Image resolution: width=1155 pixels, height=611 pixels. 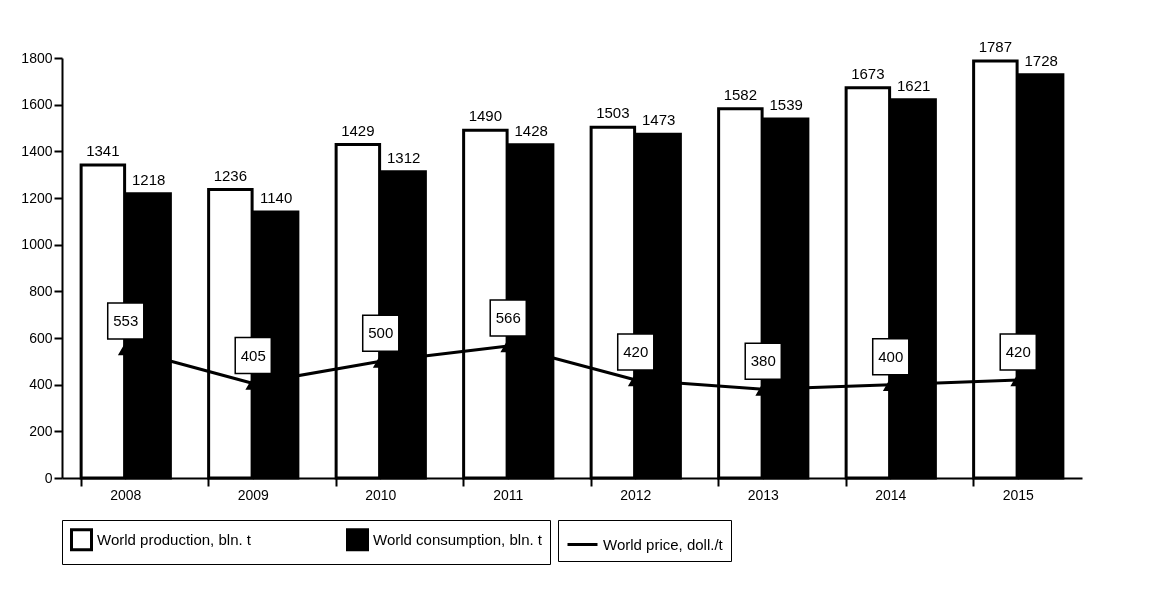 I want to click on y-tick-label: 1000, so click(x=37, y=244).